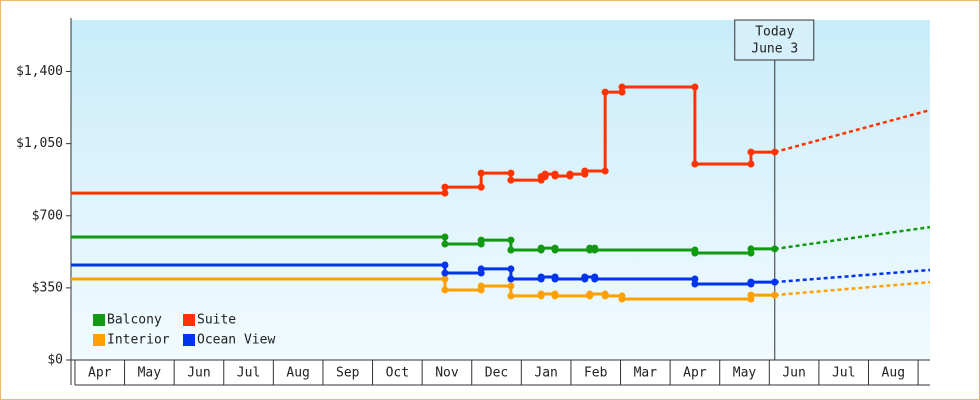  Describe the element at coordinates (47, 287) in the screenshot. I see `y-tick-label: $350` at that location.